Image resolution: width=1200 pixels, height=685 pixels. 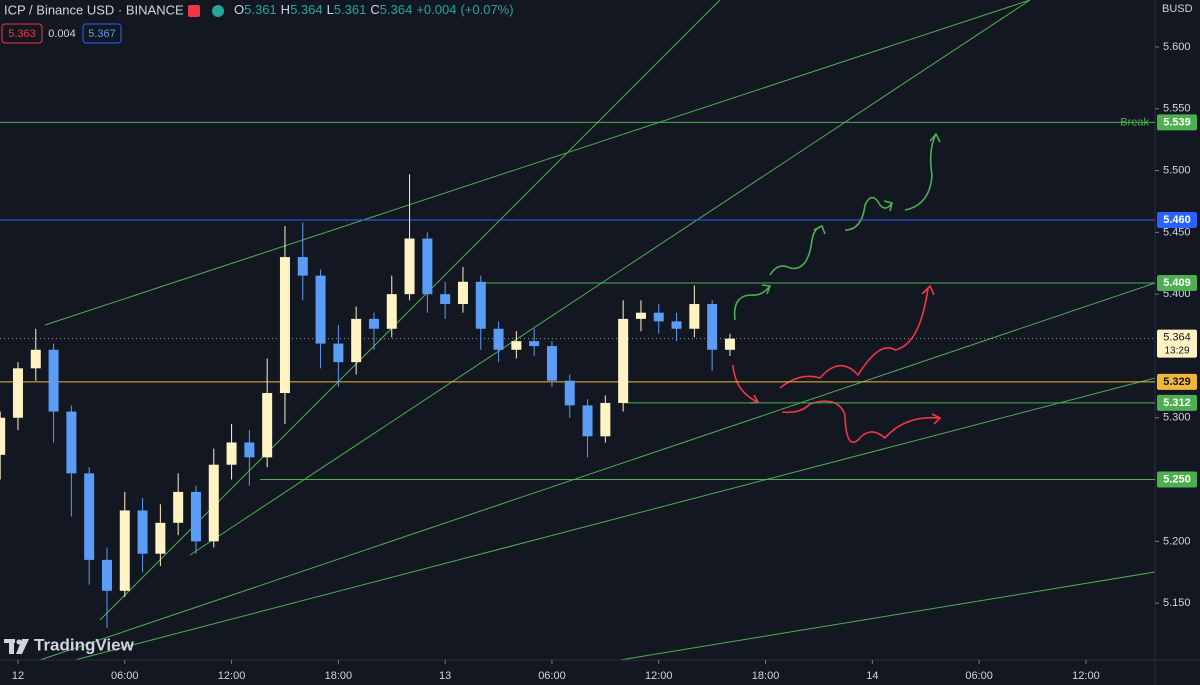 I want to click on bid-box, so click(x=22, y=33).